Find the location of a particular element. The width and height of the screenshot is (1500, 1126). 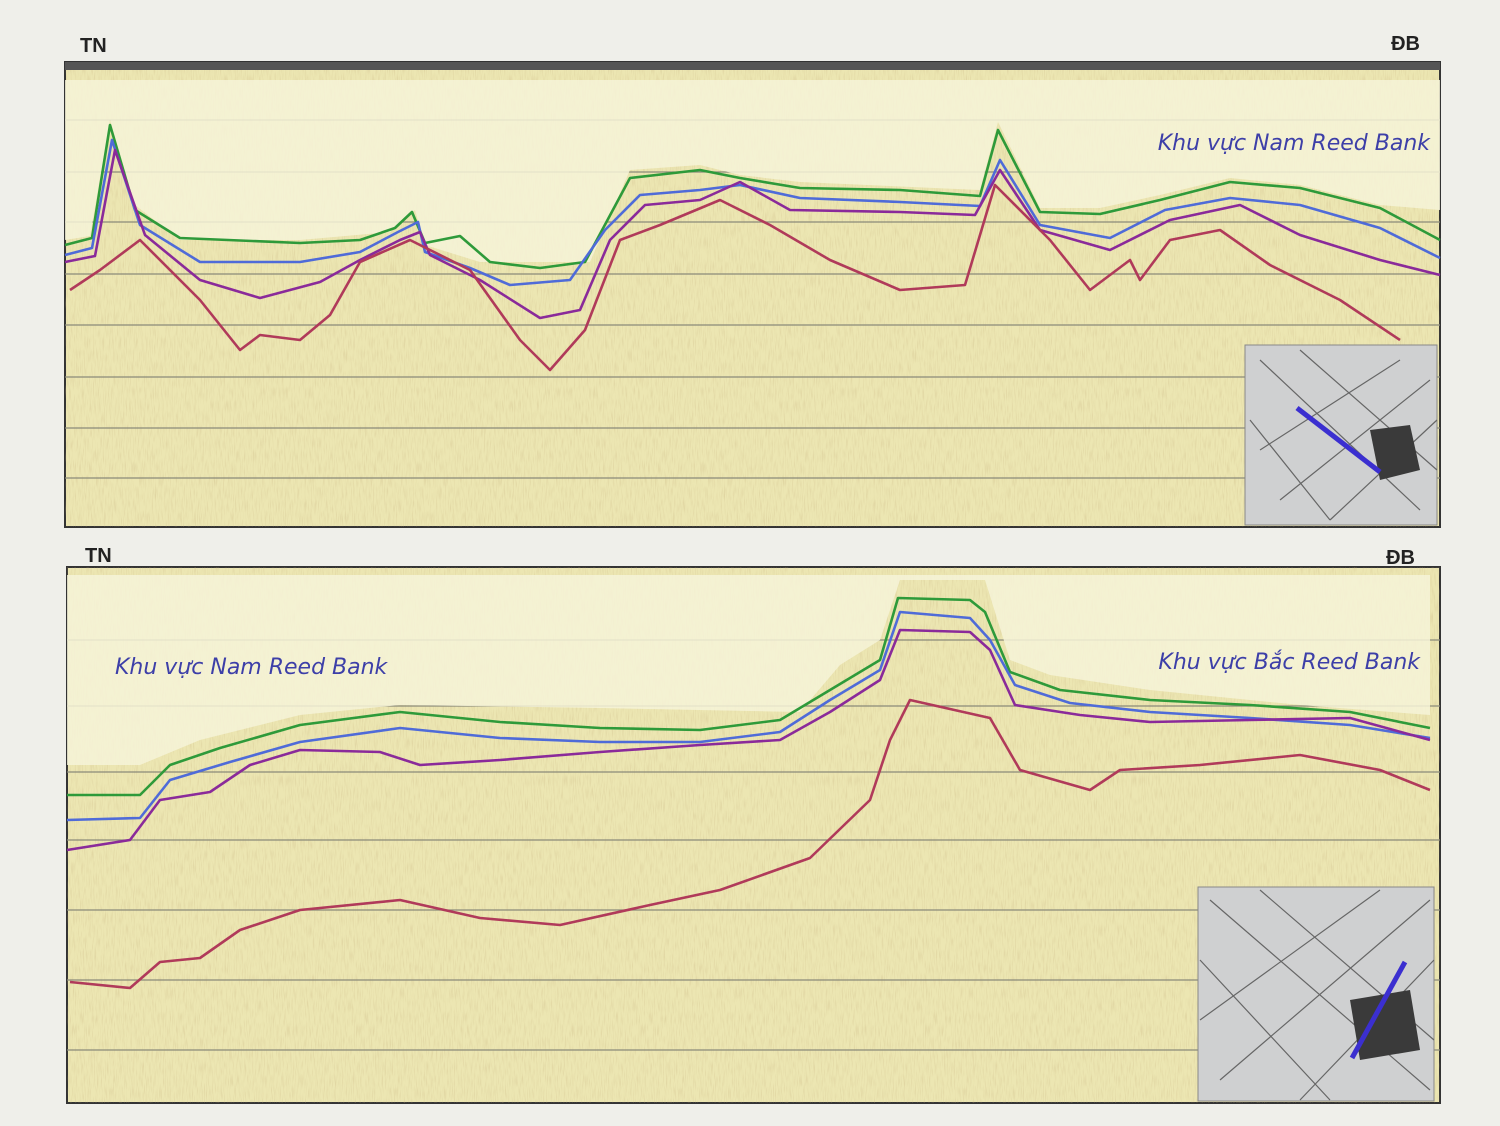

area-annotation: Khu vực Bắc Reed Bank is located at coordinates (1289, 662).